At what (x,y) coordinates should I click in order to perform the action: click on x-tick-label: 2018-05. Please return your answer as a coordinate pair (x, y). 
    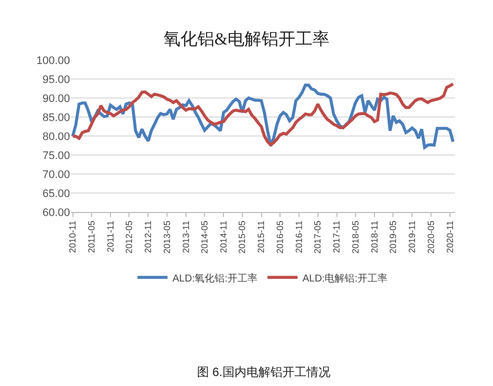
    Looking at the image, I should click on (355, 237).